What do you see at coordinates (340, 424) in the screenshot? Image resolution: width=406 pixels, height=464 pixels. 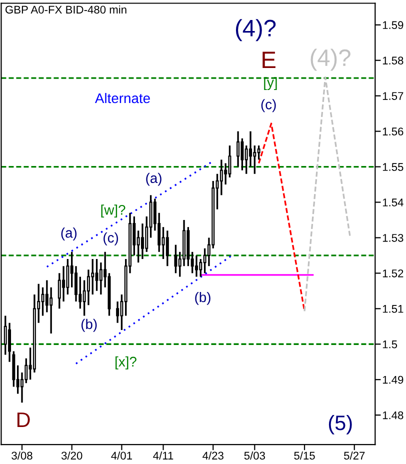 I see `annotation: (5)` at bounding box center [340, 424].